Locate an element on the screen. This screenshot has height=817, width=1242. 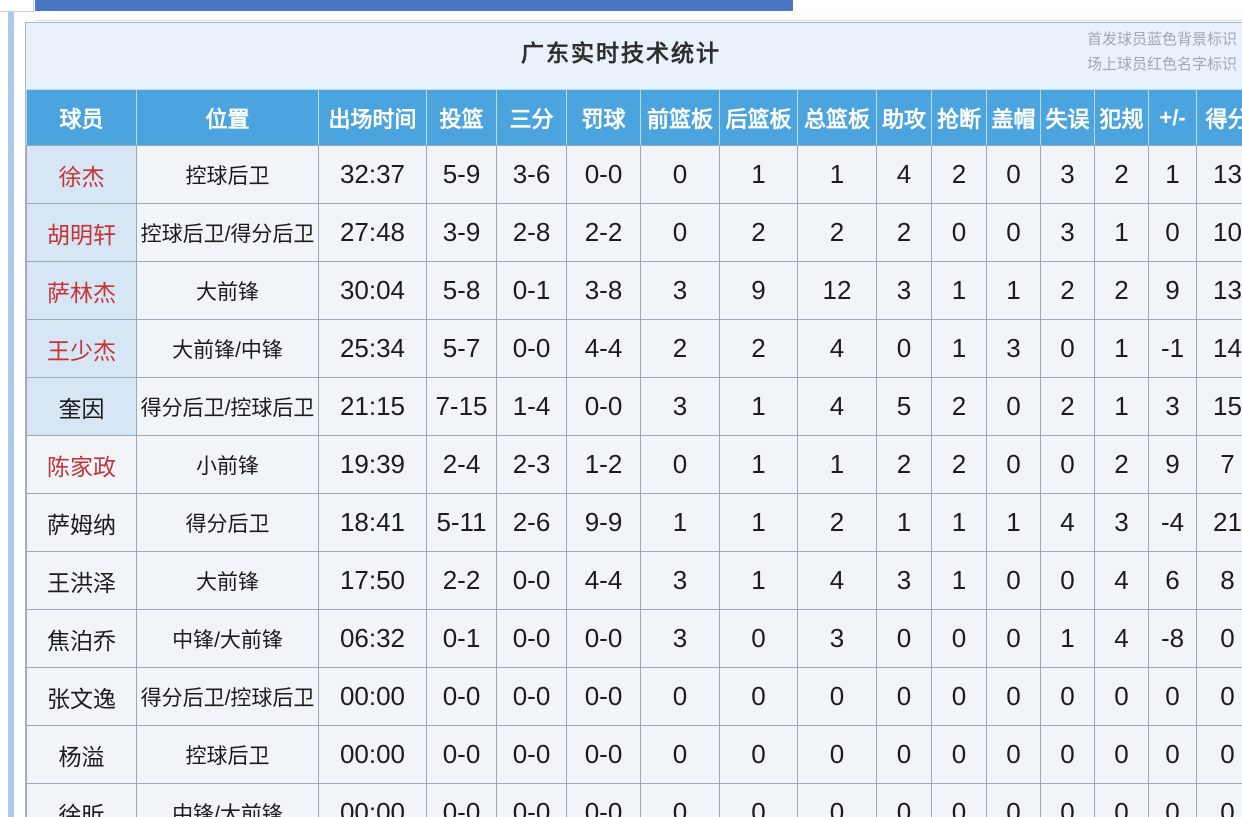
stat-cell: 3-9 is located at coordinates (461, 232).